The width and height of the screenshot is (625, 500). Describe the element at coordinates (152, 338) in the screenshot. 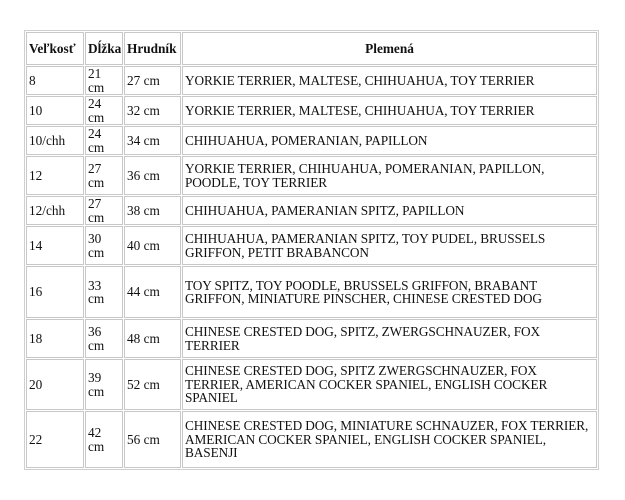

I see `chest-cell: 48 cm` at that location.